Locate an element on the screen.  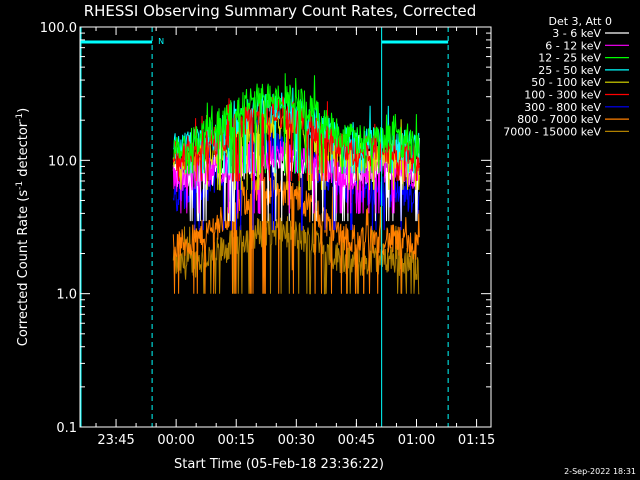
y-axis-title: Corrected Count Rate (s-1 detector-1) is located at coordinates (23, 227).